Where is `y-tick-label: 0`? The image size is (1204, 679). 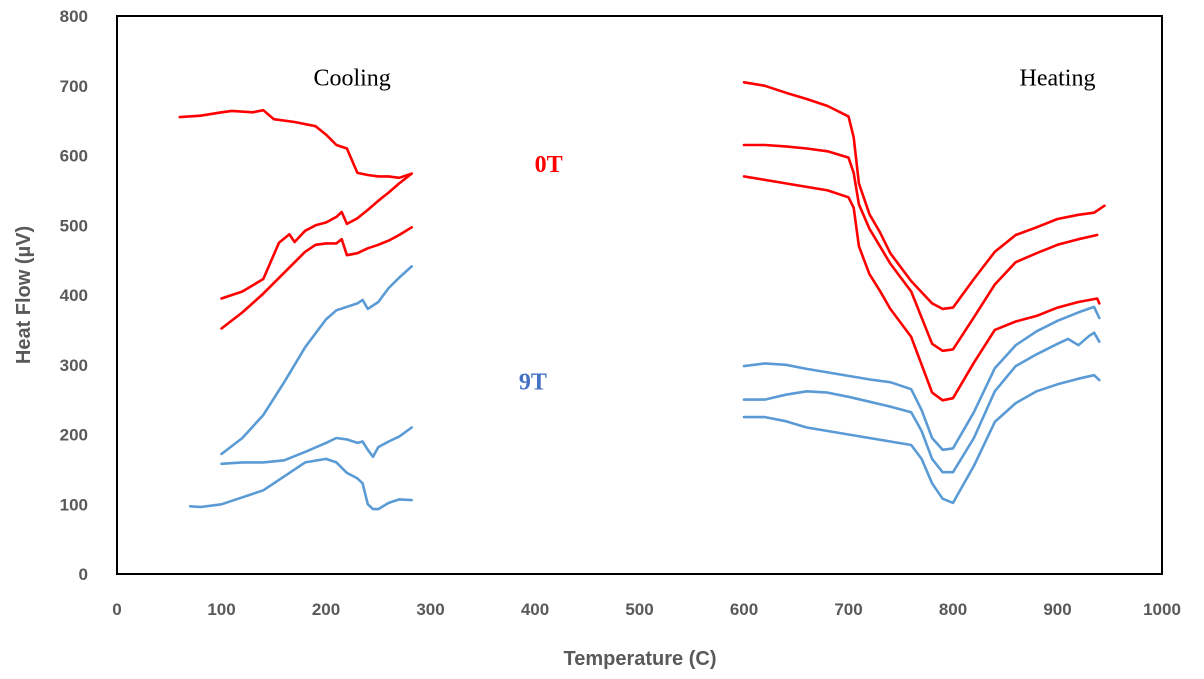
y-tick-label: 0 is located at coordinates (83, 574).